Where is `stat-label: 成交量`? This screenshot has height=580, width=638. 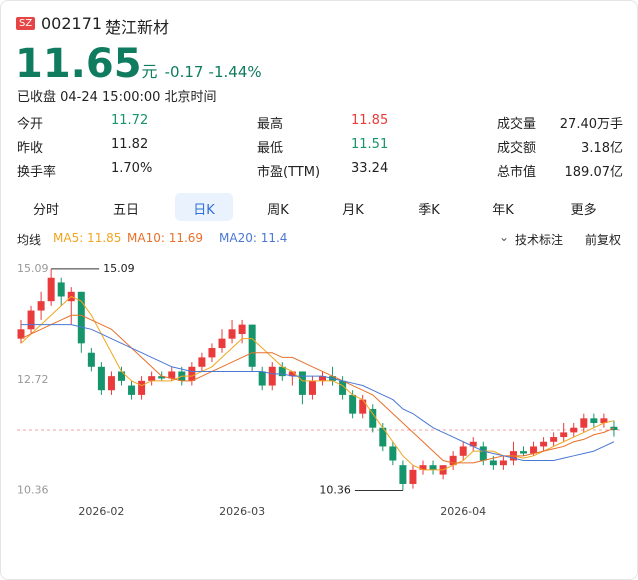
stat-label: 成交量 is located at coordinates (517, 124).